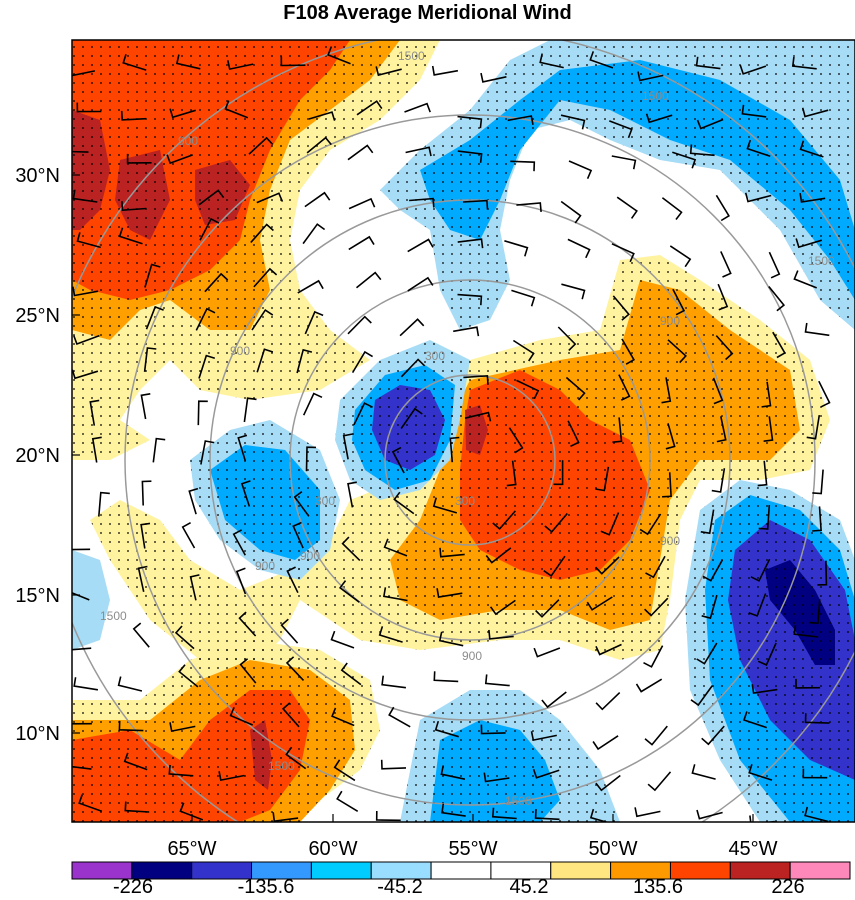 The image size is (855, 900). Describe the element at coordinates (266, 887) in the screenshot. I see `colorbar-label: -135.6` at that location.